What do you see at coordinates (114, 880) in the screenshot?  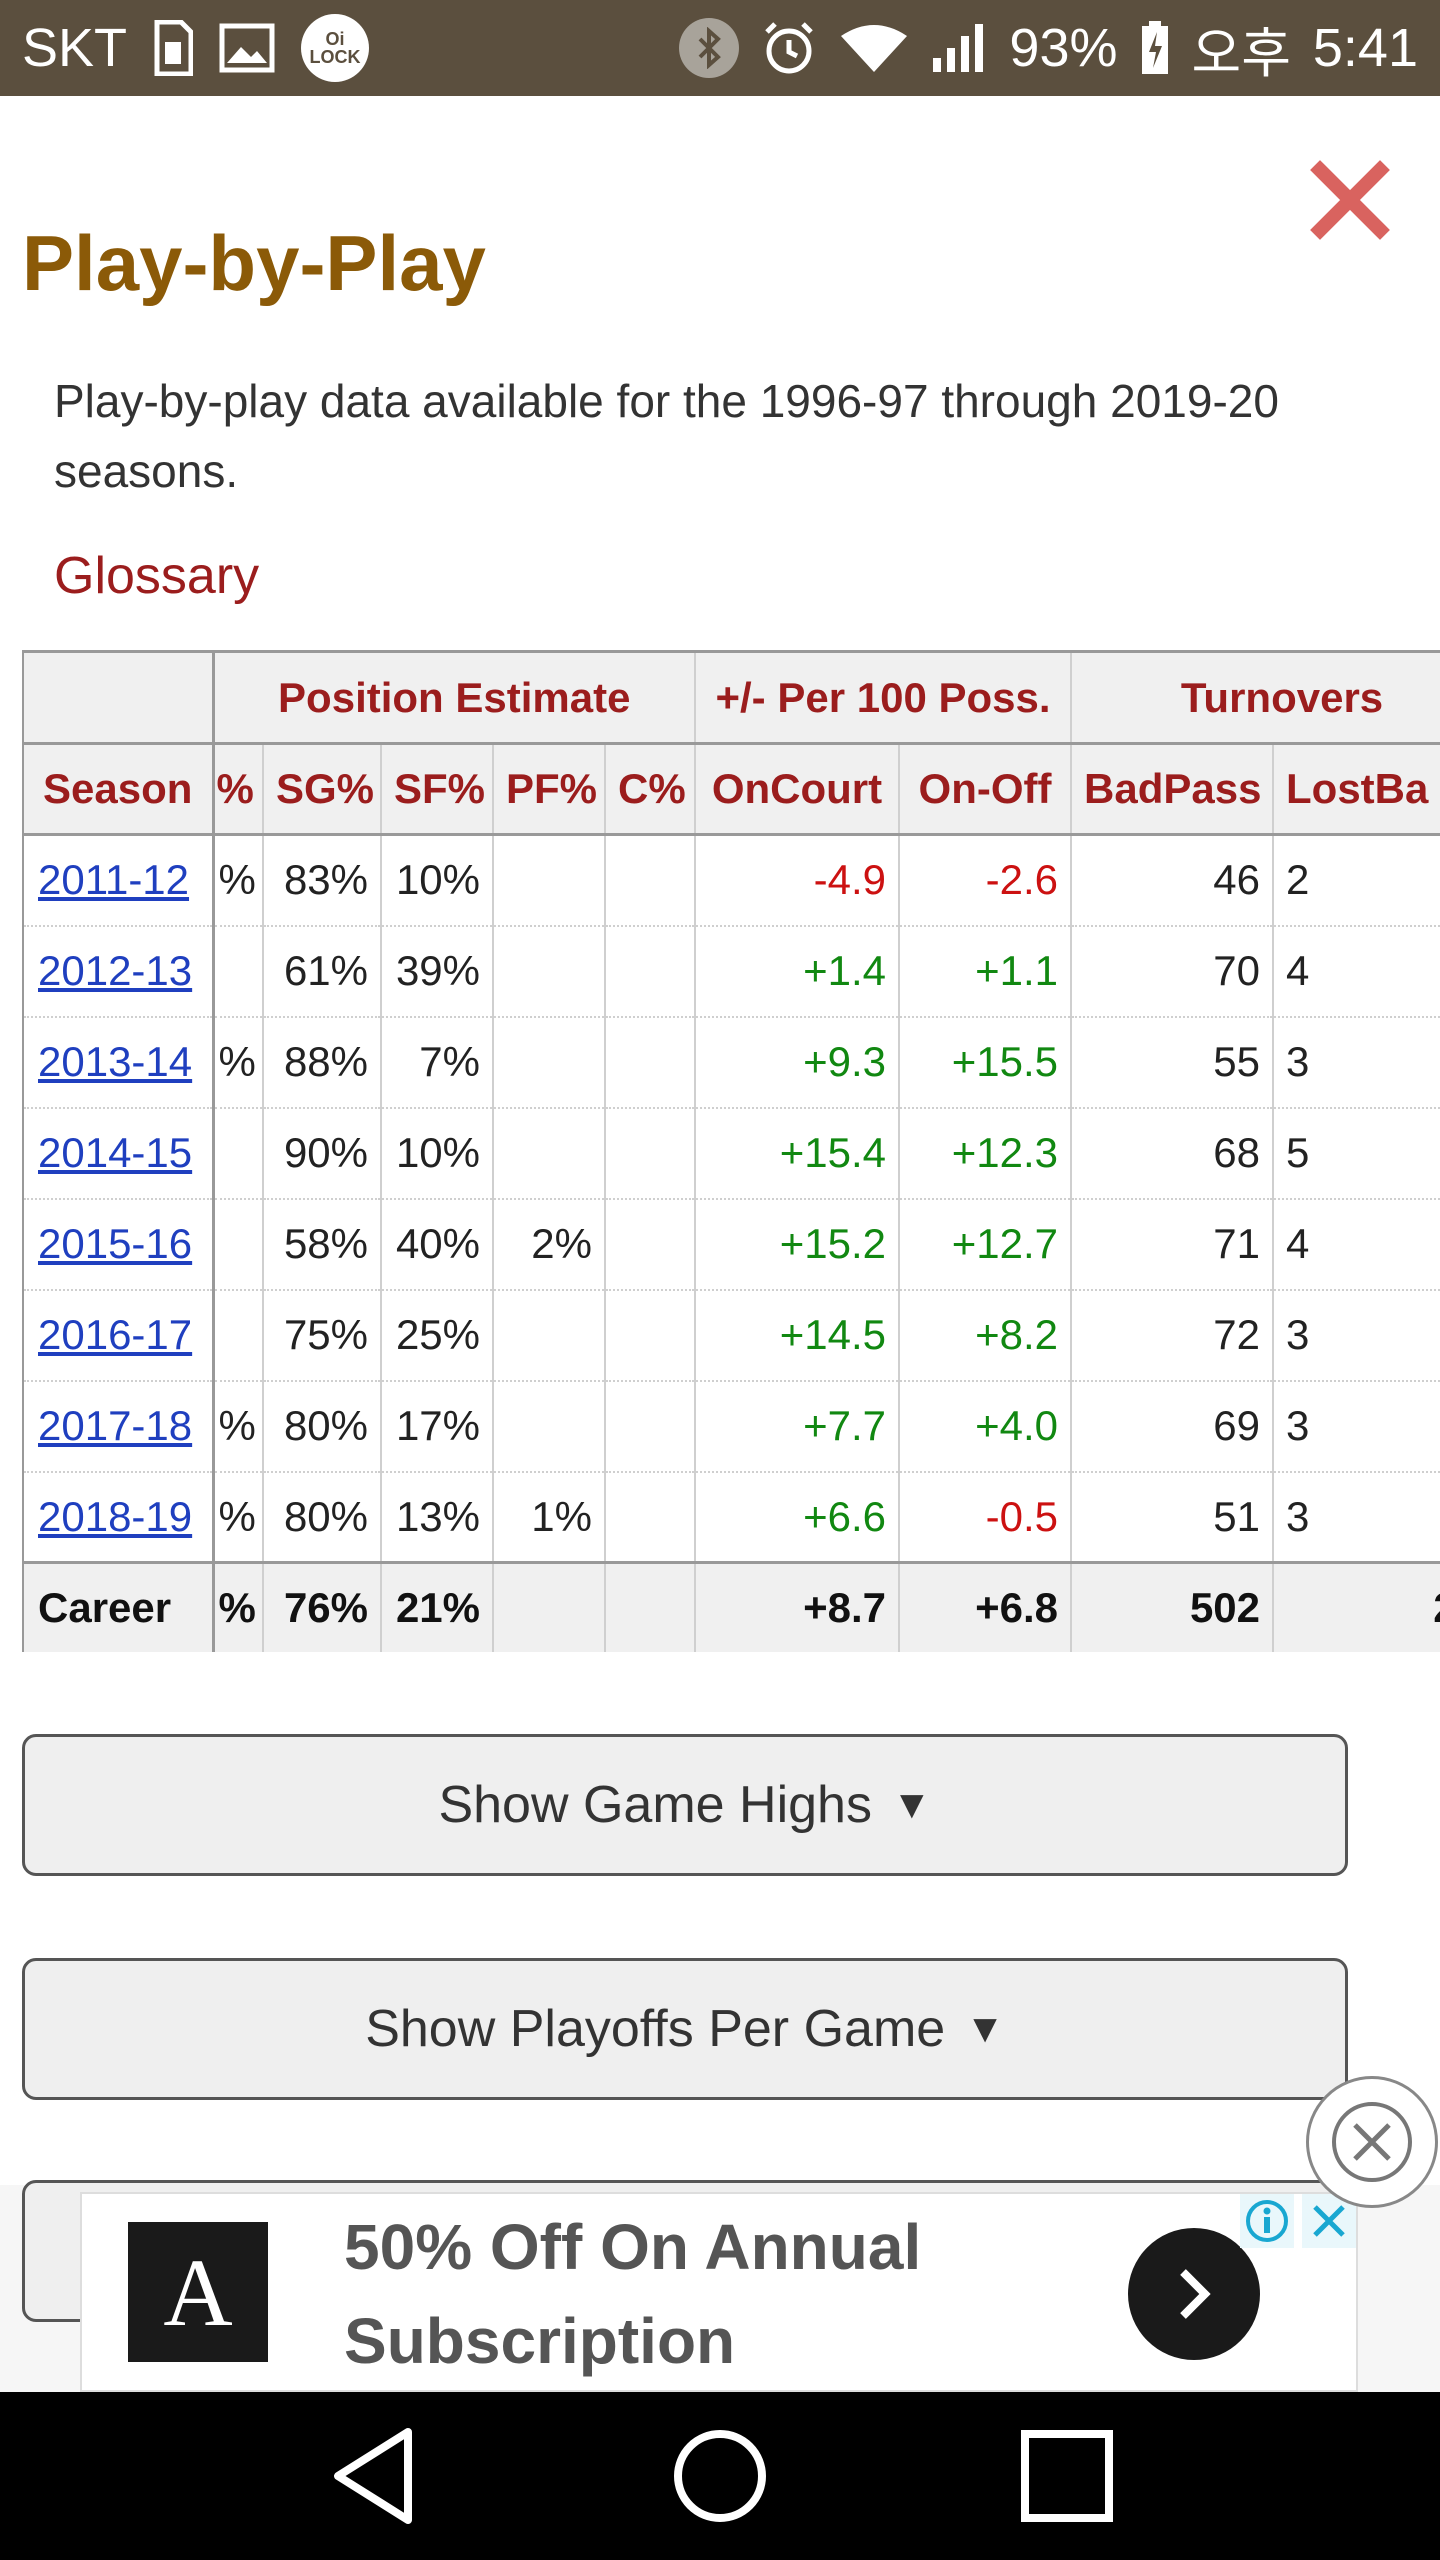 I see `season-link: 2011-12` at bounding box center [114, 880].